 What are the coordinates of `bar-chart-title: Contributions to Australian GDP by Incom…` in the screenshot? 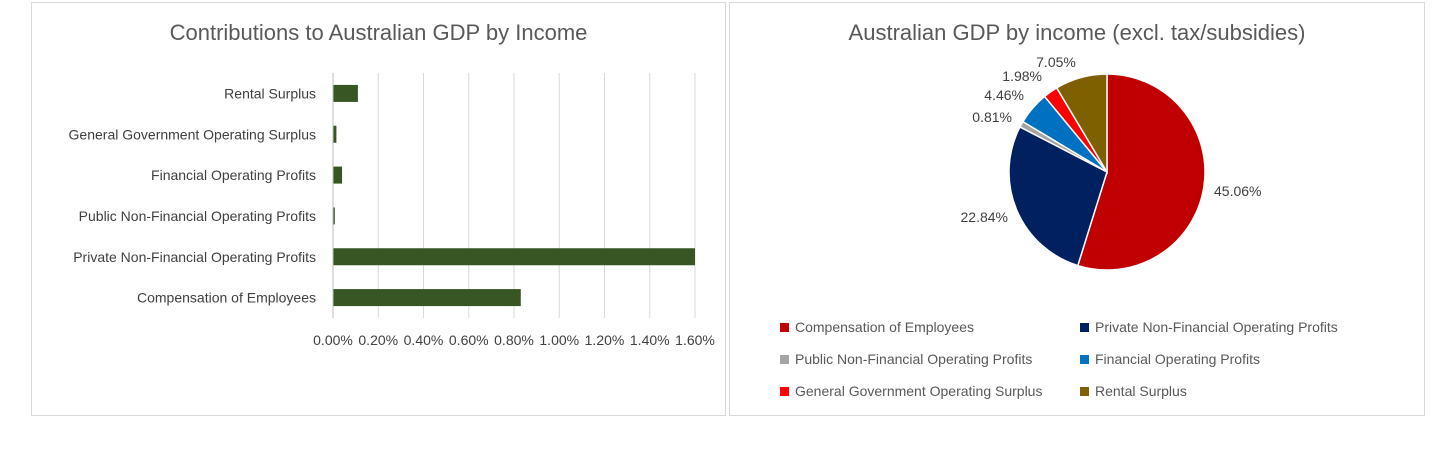 It's located at (378, 32).